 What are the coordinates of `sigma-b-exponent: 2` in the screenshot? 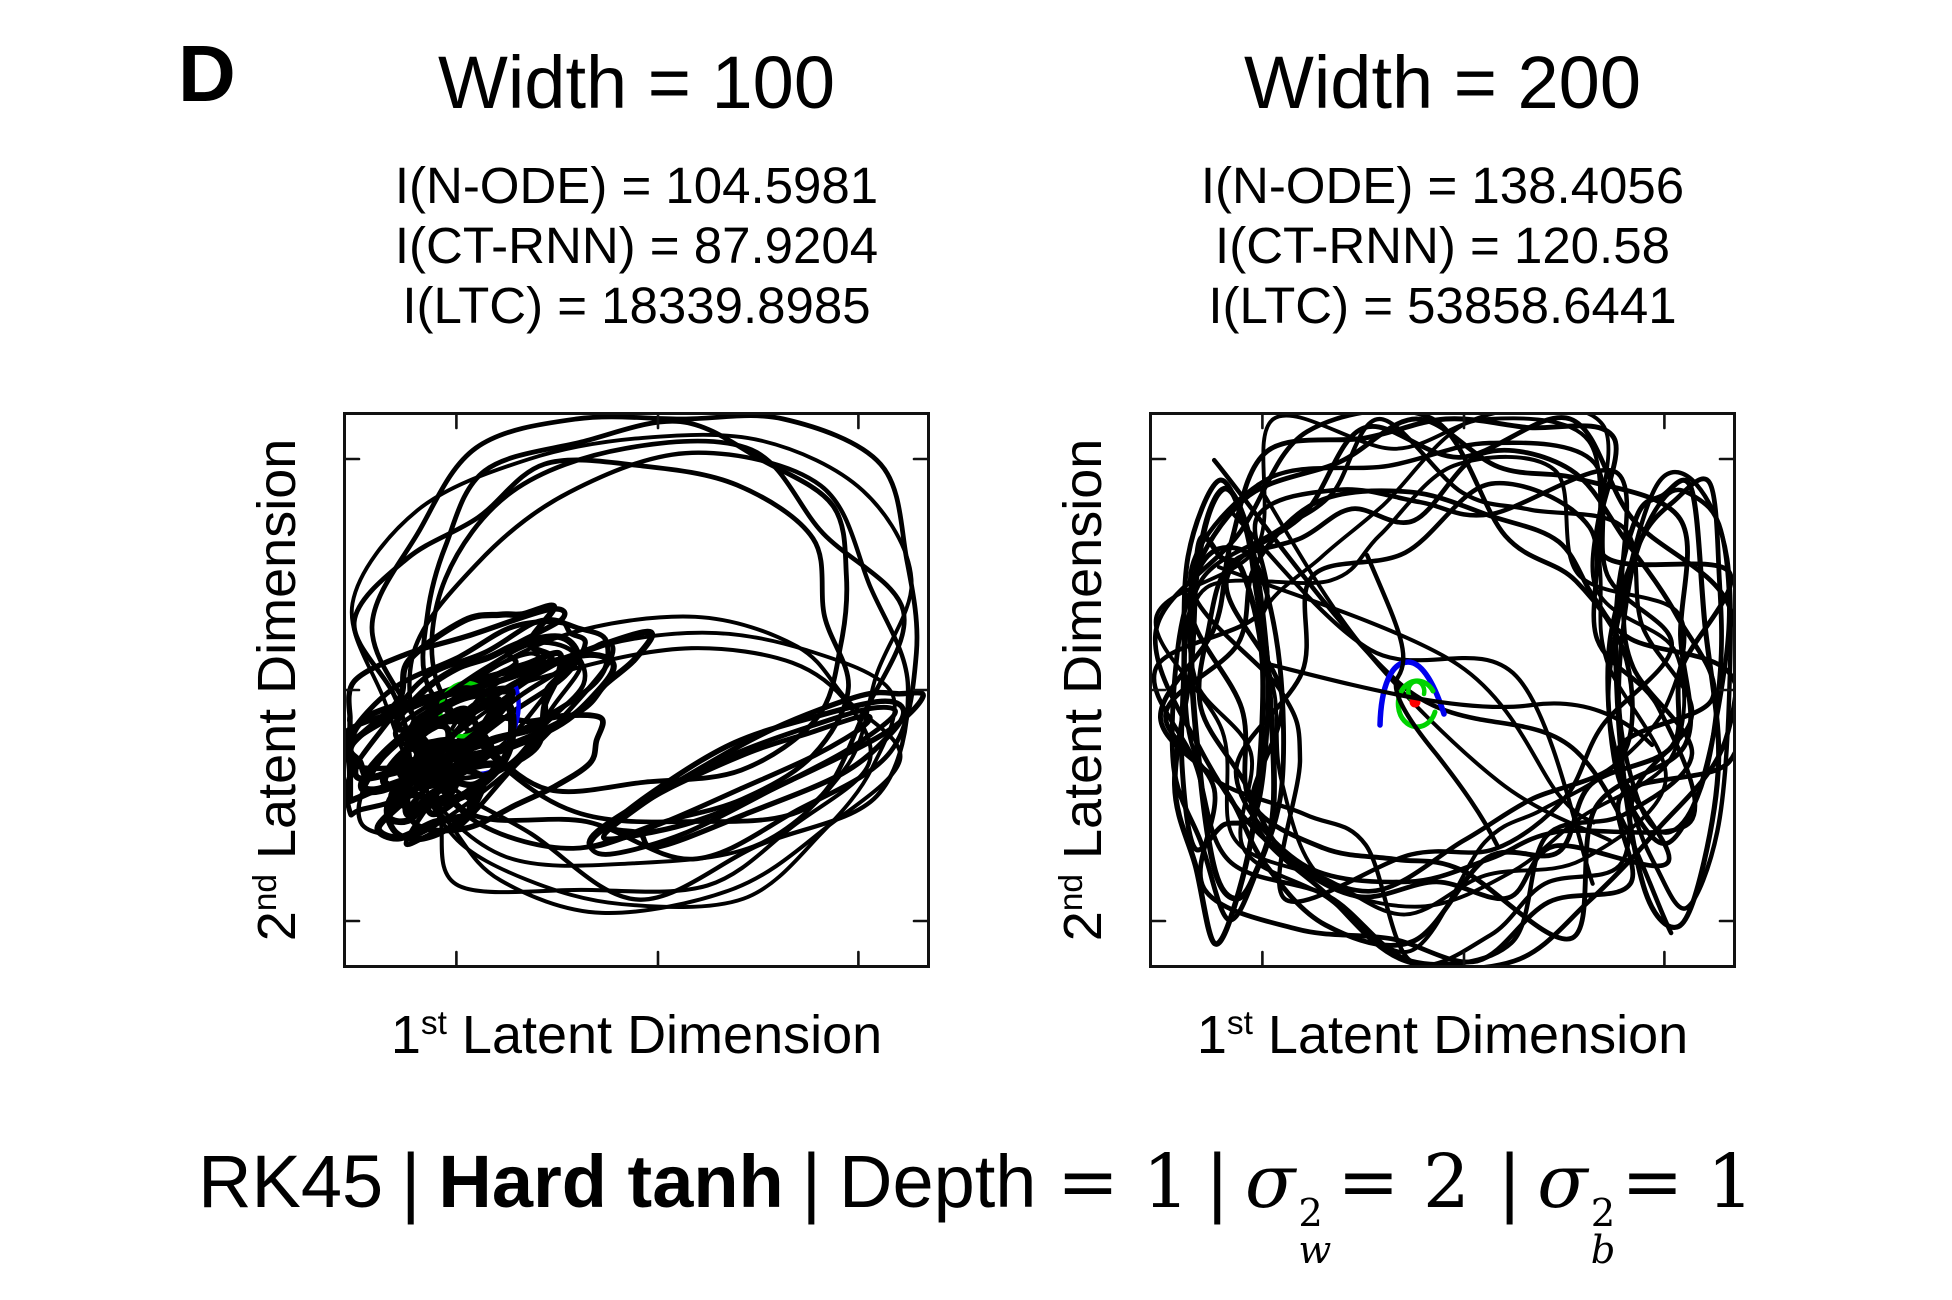 It's located at (1603, 1214).